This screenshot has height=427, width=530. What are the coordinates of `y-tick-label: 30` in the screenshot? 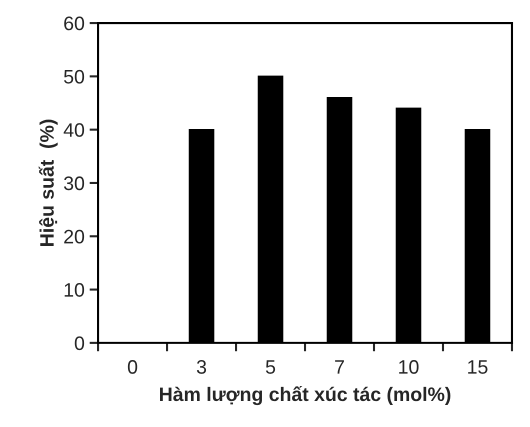 It's located at (74, 183).